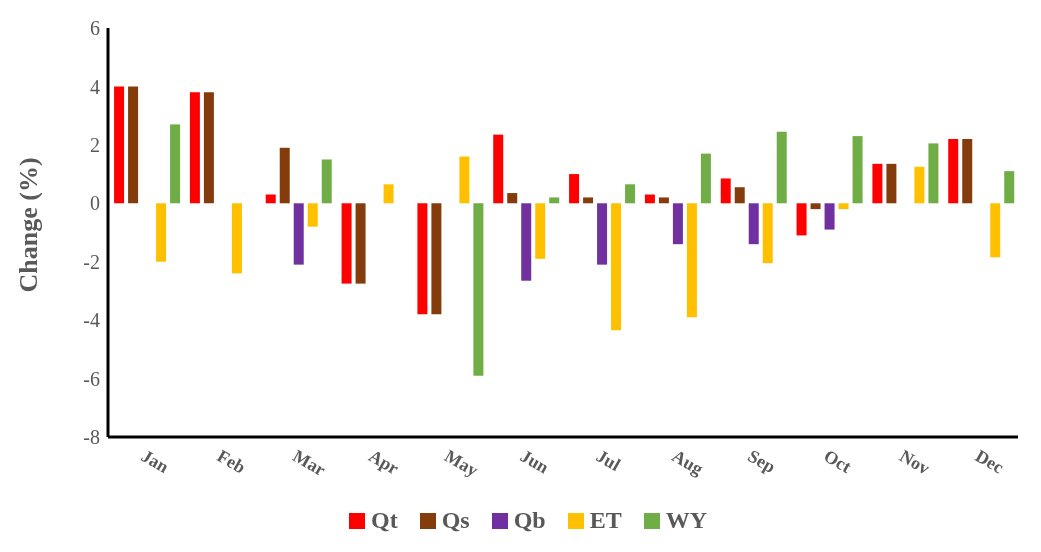  I want to click on y-tick-label: 2, so click(95, 144).